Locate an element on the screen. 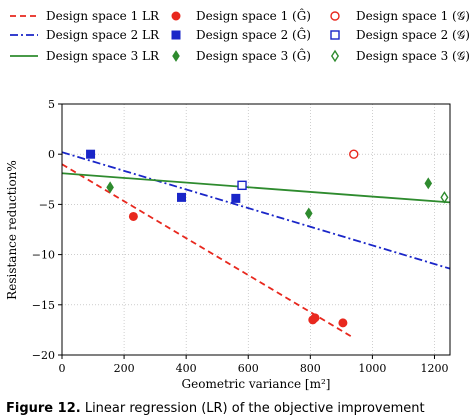  y-tick-label-4: −15 is located at coordinates (43, 305).